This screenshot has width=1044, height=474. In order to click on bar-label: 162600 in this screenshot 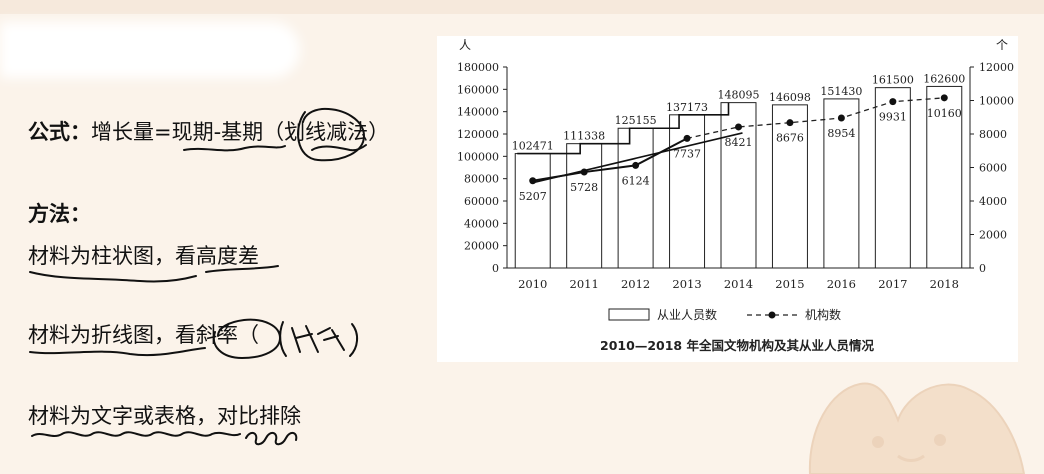, I will do `click(944, 78)`.